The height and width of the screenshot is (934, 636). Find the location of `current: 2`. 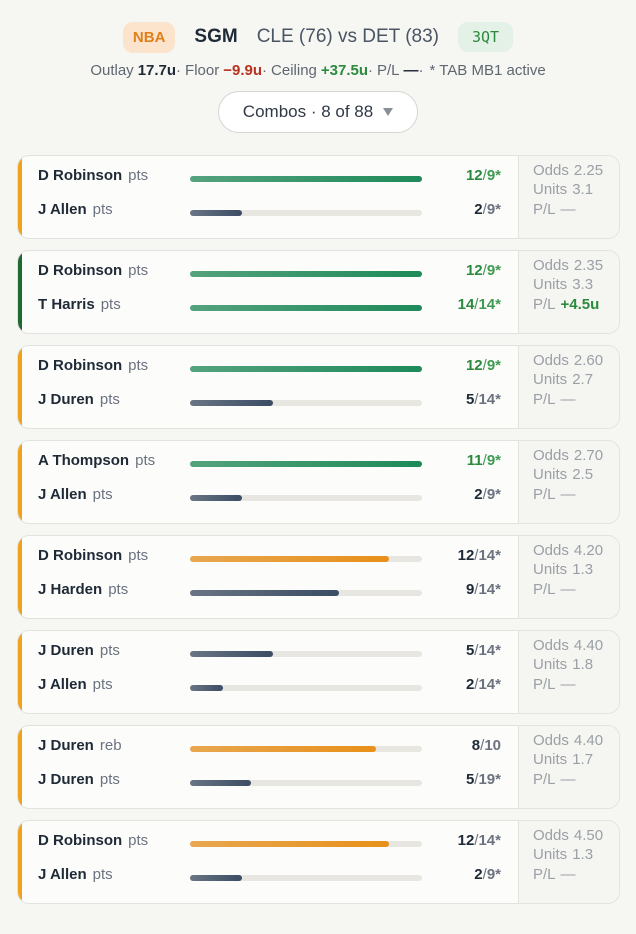

current: 2 is located at coordinates (478, 874).